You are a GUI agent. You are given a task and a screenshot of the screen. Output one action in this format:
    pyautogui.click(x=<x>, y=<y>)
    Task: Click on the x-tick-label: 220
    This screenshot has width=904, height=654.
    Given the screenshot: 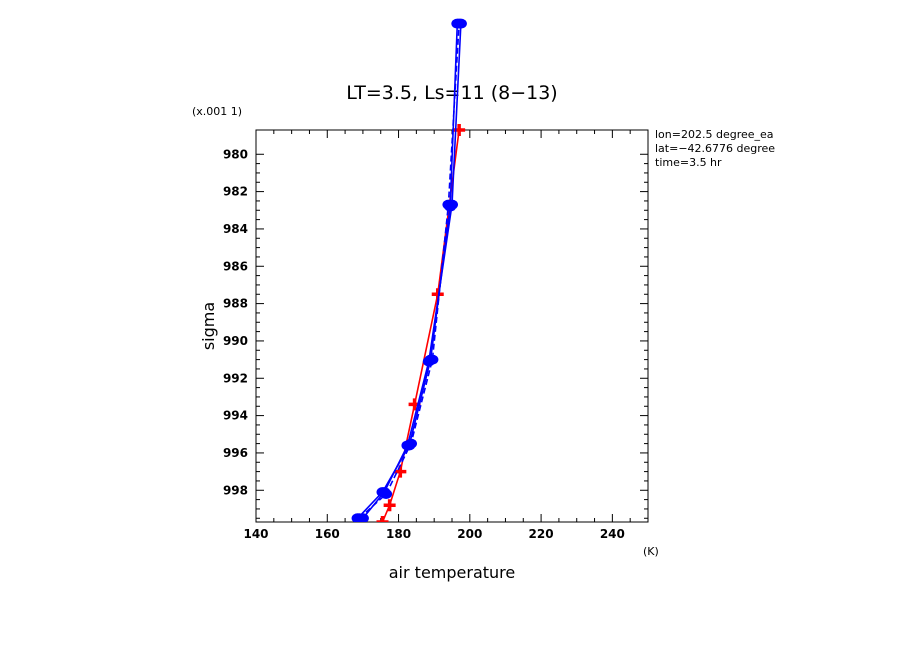 What is the action you would take?
    pyautogui.click(x=541, y=534)
    